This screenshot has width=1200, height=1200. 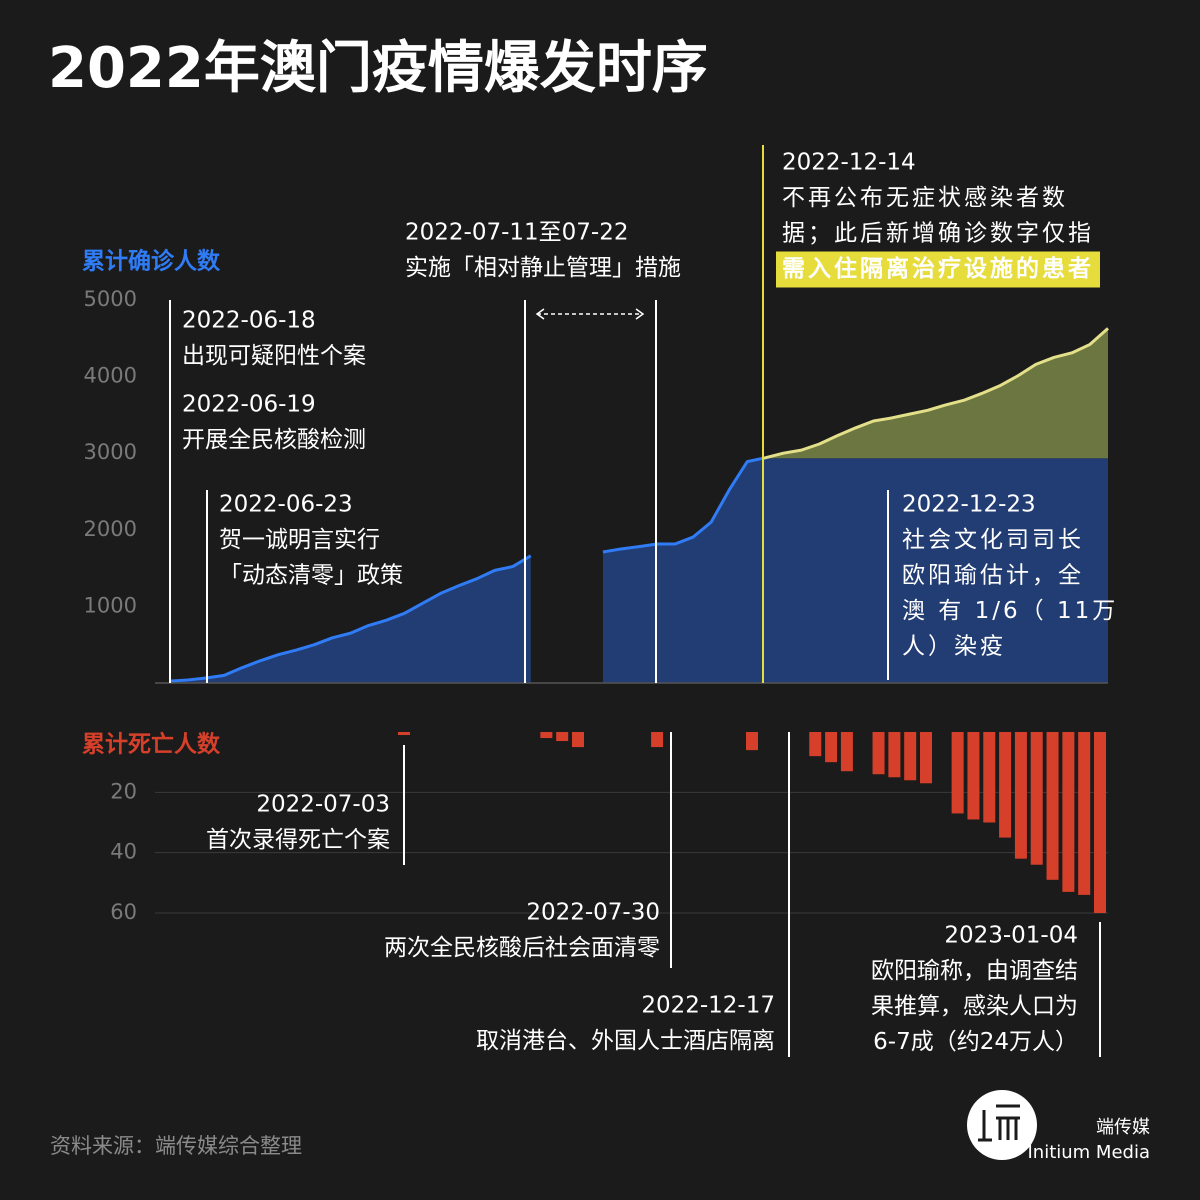 What do you see at coordinates (323, 805) in the screenshot?
I see `annotation-date: 2022-07-03` at bounding box center [323, 805].